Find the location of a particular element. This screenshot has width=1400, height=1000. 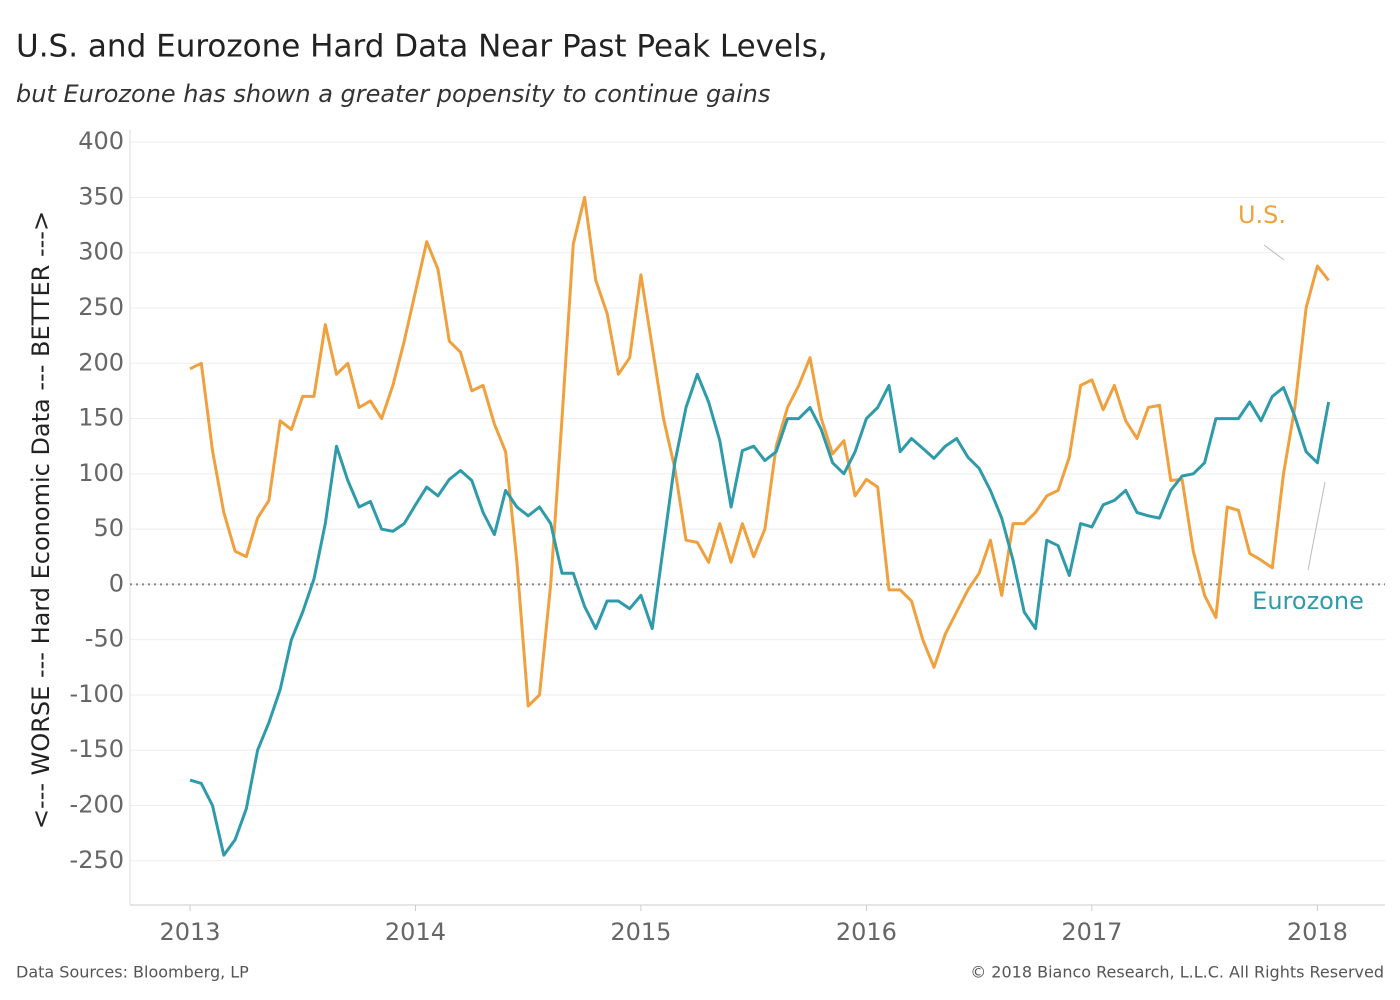

y-tick-label: 200 is located at coordinates (101, 362).